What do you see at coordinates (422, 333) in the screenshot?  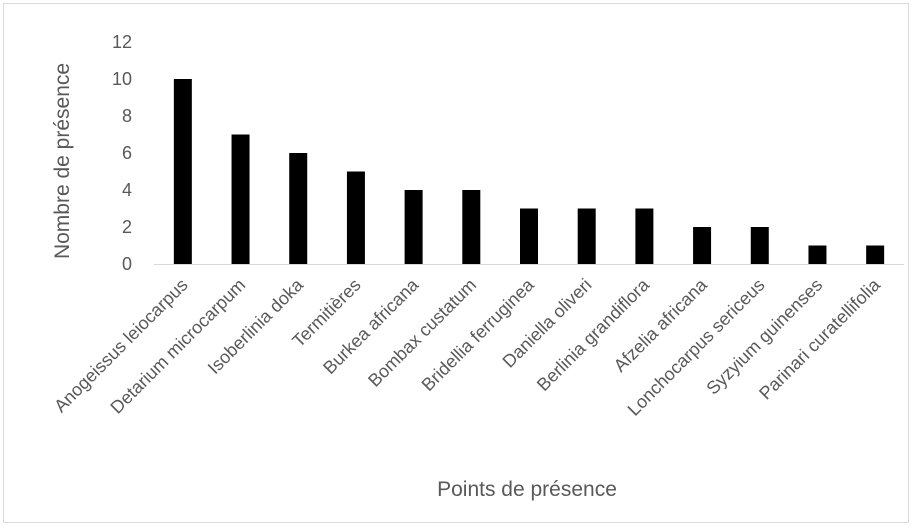 I see `x-tick-label: Bombax custatum` at bounding box center [422, 333].